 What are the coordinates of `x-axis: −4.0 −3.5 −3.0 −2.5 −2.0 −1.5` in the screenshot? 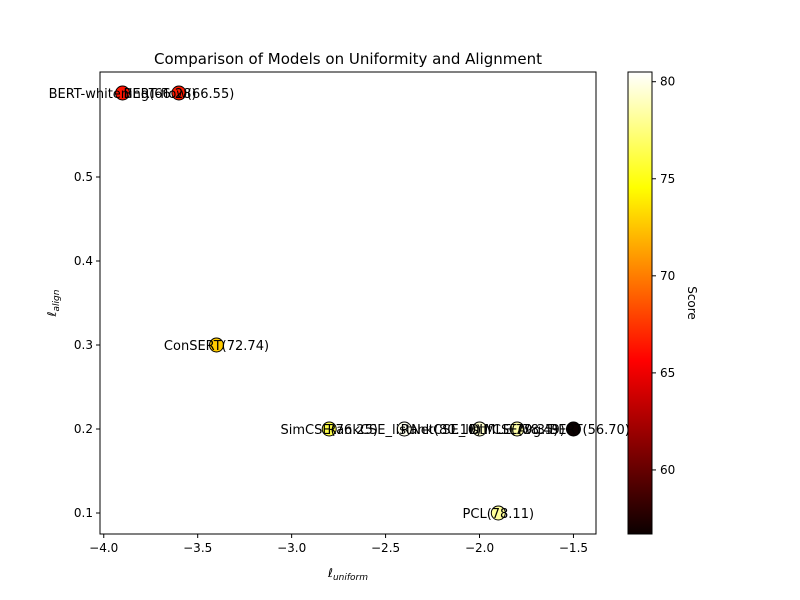 It's located at (338, 544).